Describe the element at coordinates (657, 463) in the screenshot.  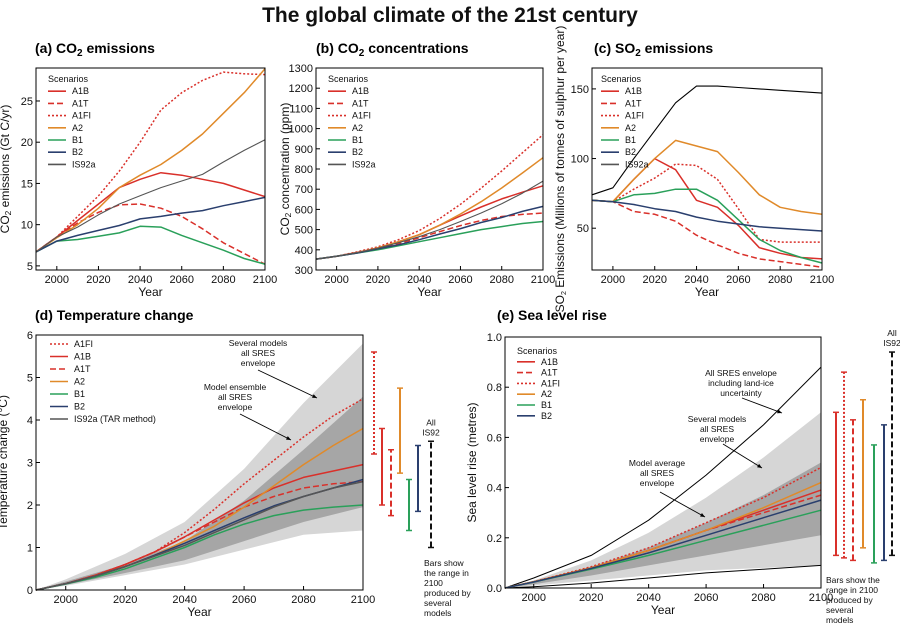
I see `annotation-model-average: Model average` at that location.